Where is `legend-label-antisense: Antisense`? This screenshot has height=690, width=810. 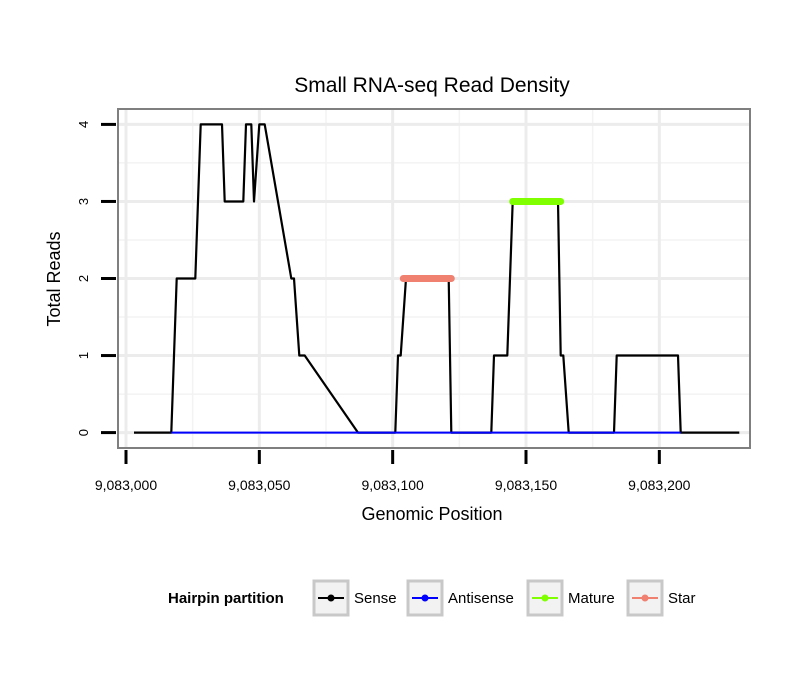 legend-label-antisense: Antisense is located at coordinates (481, 598).